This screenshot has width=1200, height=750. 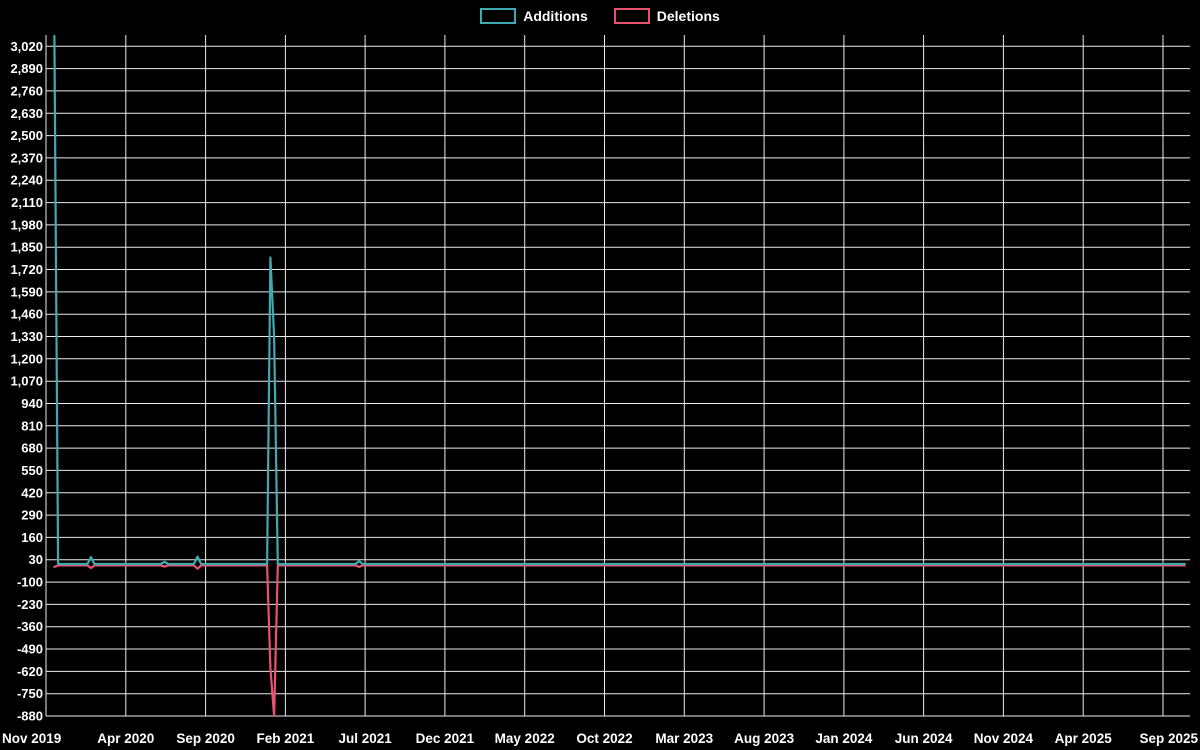 I want to click on y-tick-label: 160, so click(x=32, y=537).